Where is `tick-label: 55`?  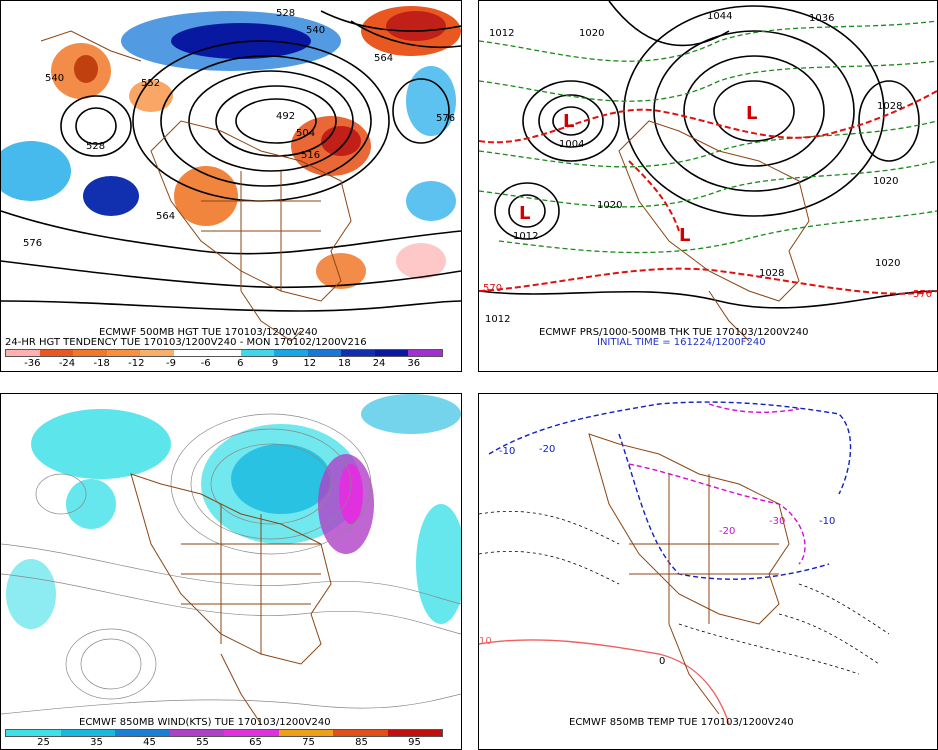 tick-label: 55 is located at coordinates (202, 742).